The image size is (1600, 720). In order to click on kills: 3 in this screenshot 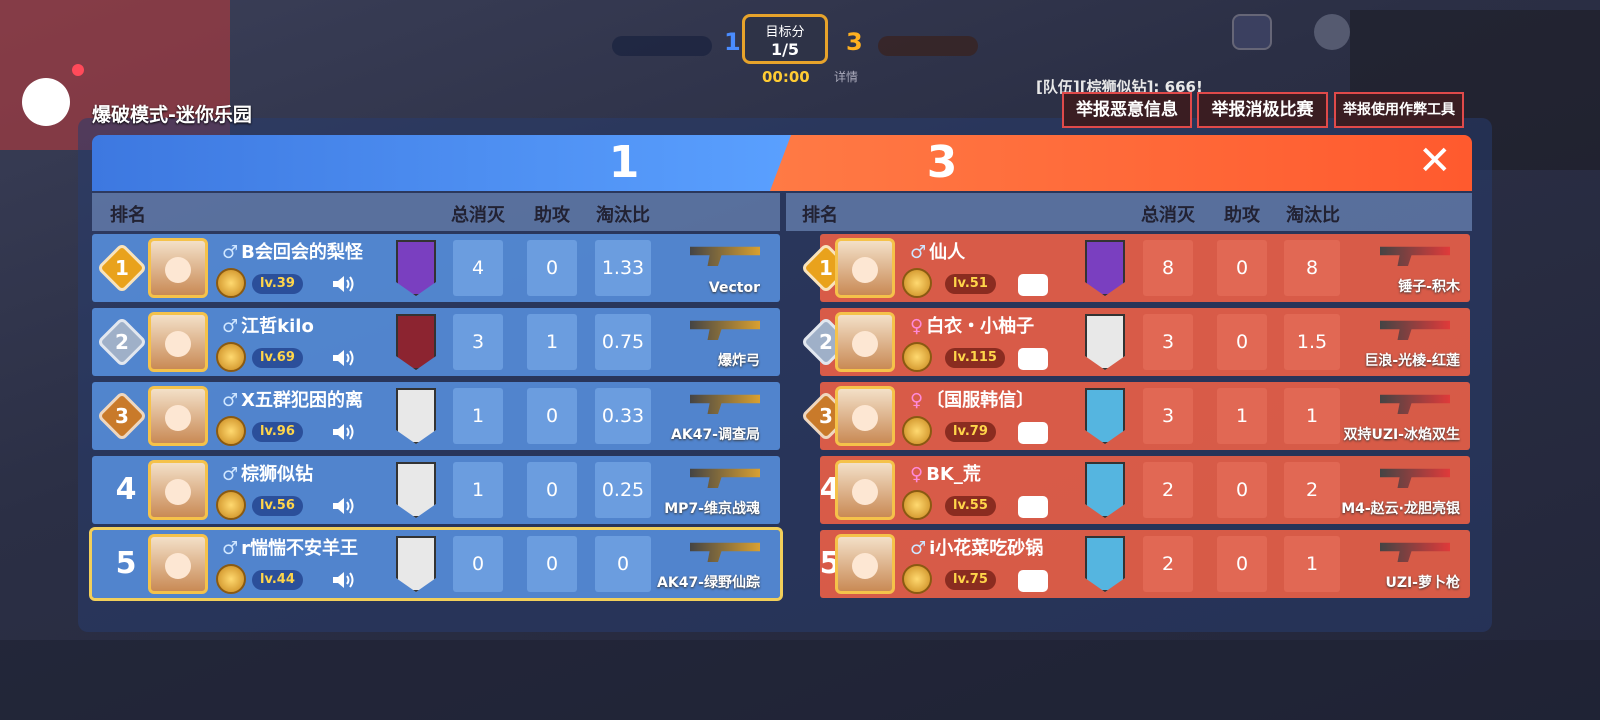, I will do `click(1168, 416)`.